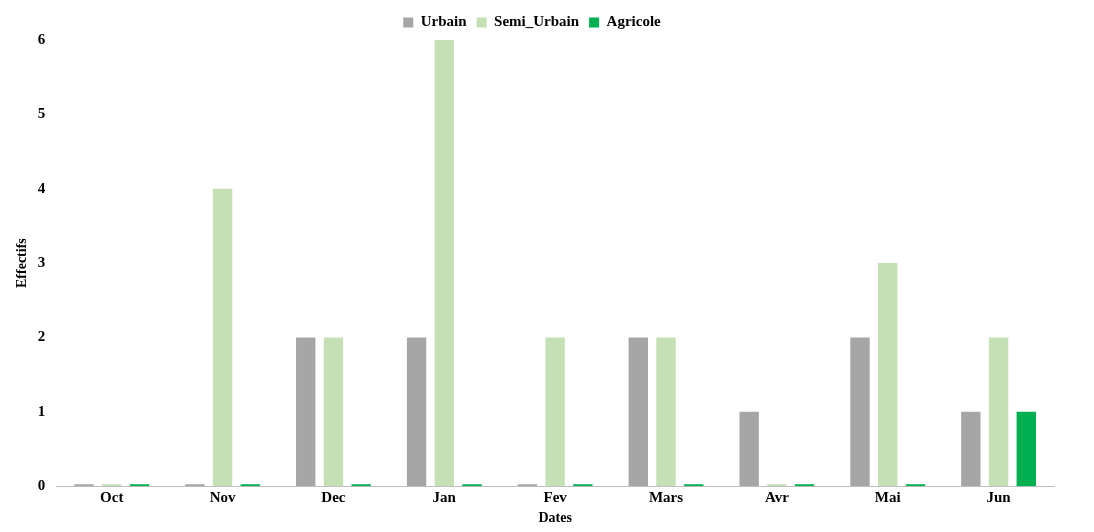  What do you see at coordinates (41, 485) in the screenshot?
I see `y-tick-label: 0` at bounding box center [41, 485].